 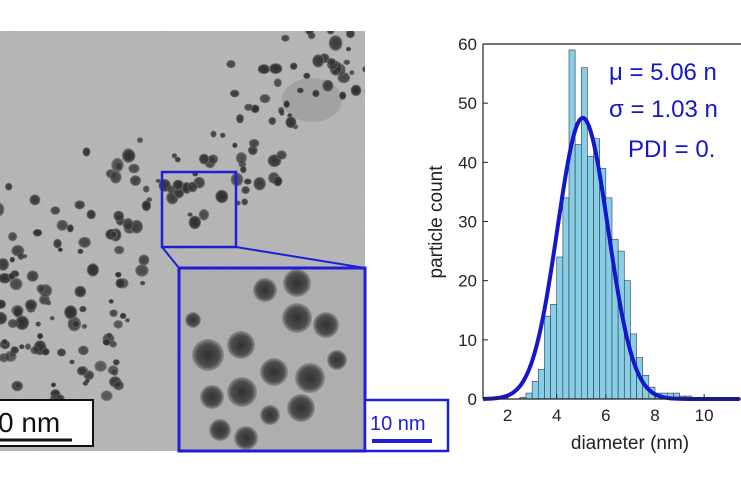 I want to click on zoom-connector-left, so click(x=170, y=257).